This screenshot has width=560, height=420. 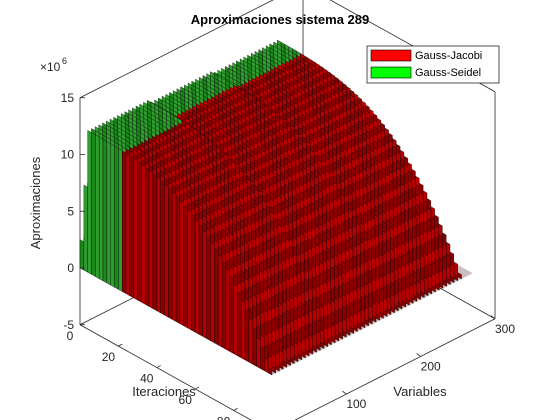 I want to click on z-exponent-base: ×10, so click(x=50, y=67).